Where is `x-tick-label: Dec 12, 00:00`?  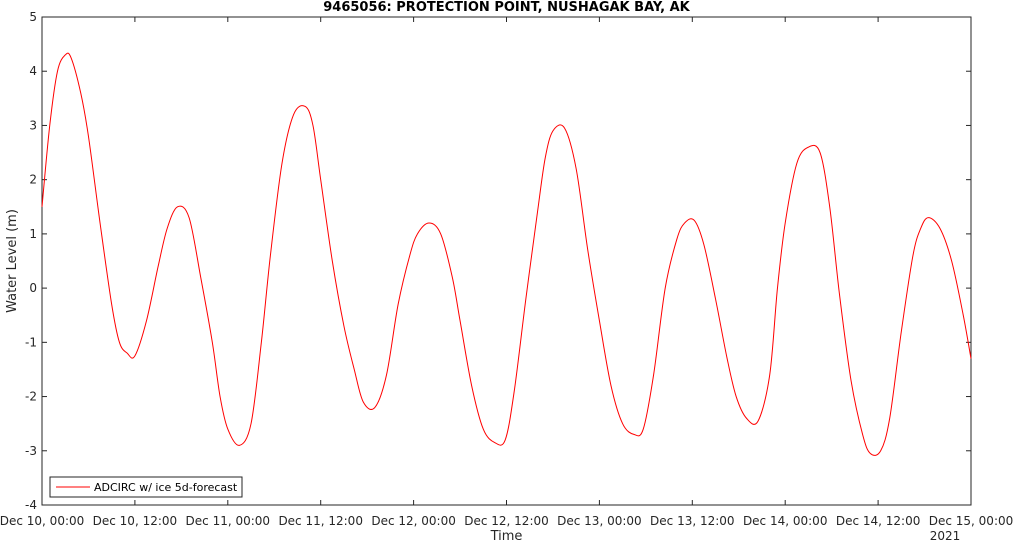
x-tick-label: Dec 12, 00:00 is located at coordinates (413, 521).